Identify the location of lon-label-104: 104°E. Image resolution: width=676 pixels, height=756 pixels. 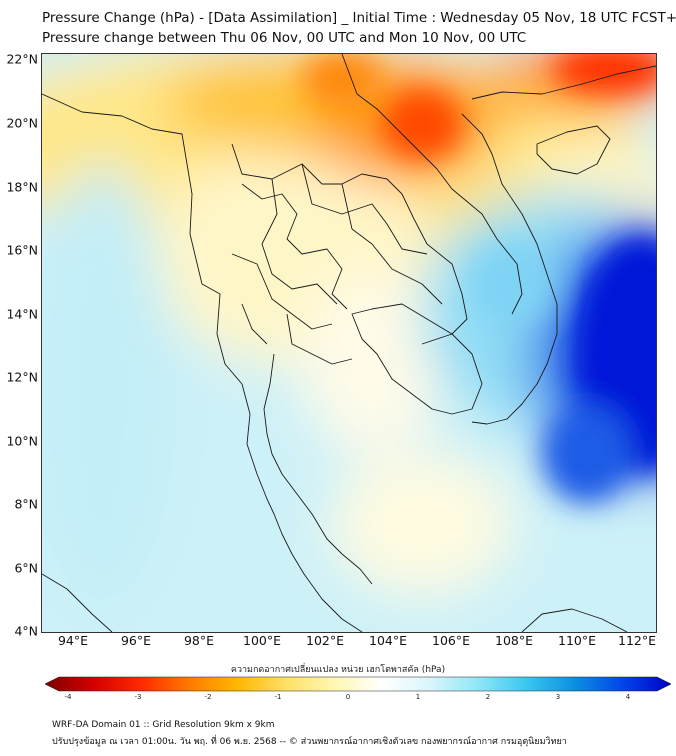
(388, 640).